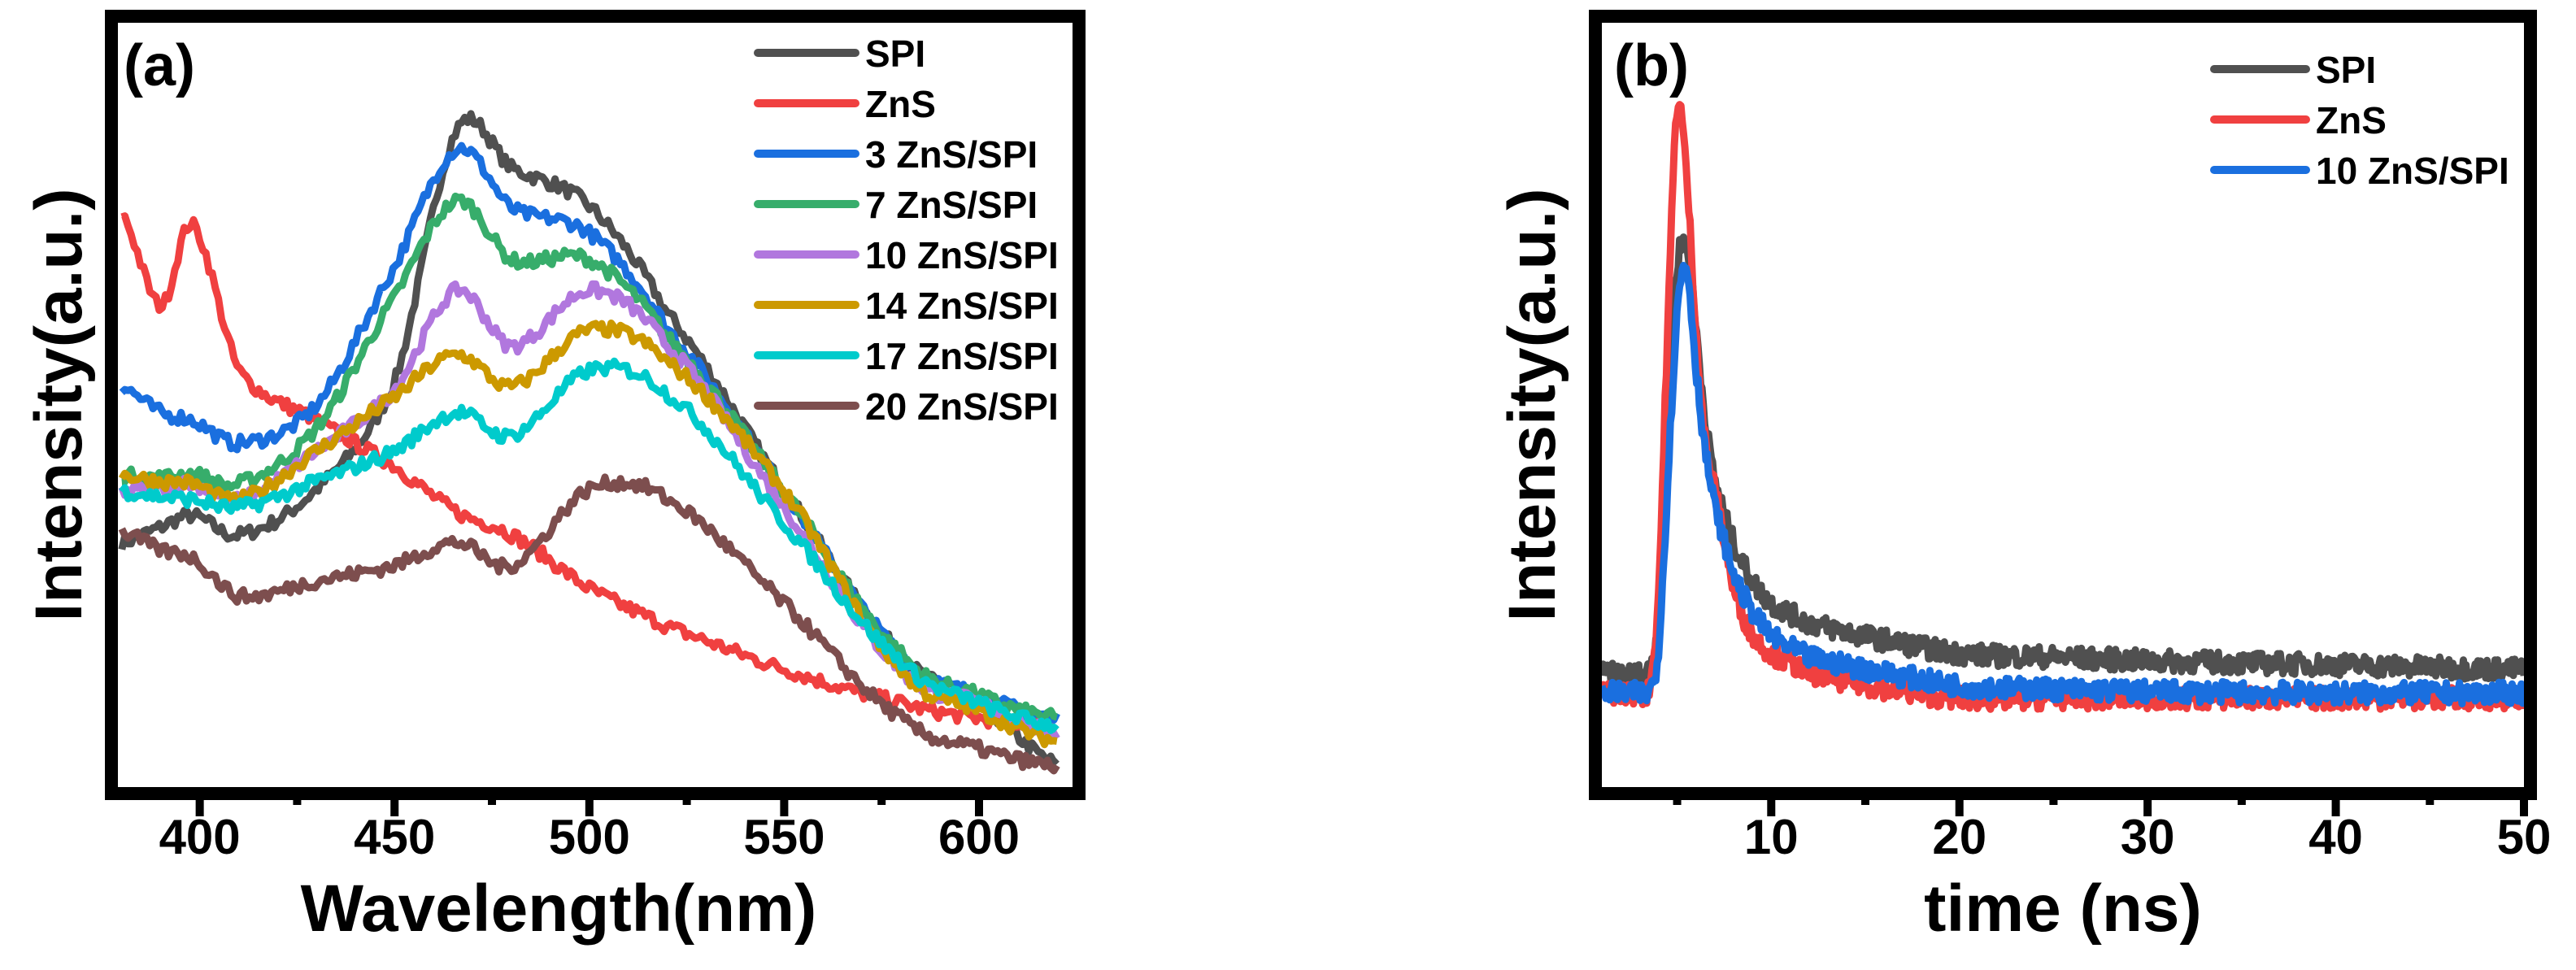 This screenshot has width=2576, height=970. What do you see at coordinates (951, 154) in the screenshot?
I see `legend-label: 3 ZnS/SPI` at bounding box center [951, 154].